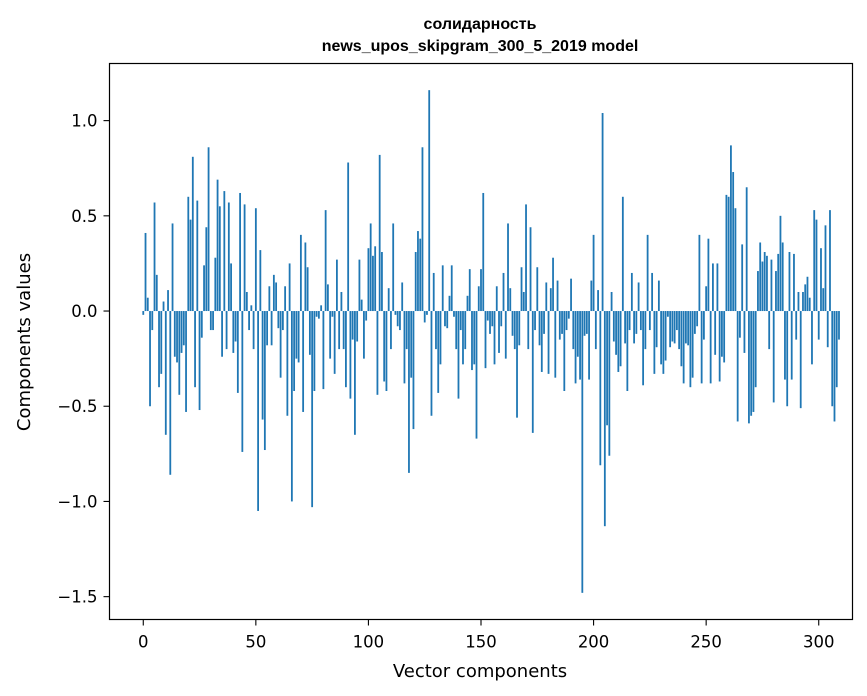  Describe the element at coordinates (77, 406) in the screenshot. I see `y-tick-label: −0.5` at that location.